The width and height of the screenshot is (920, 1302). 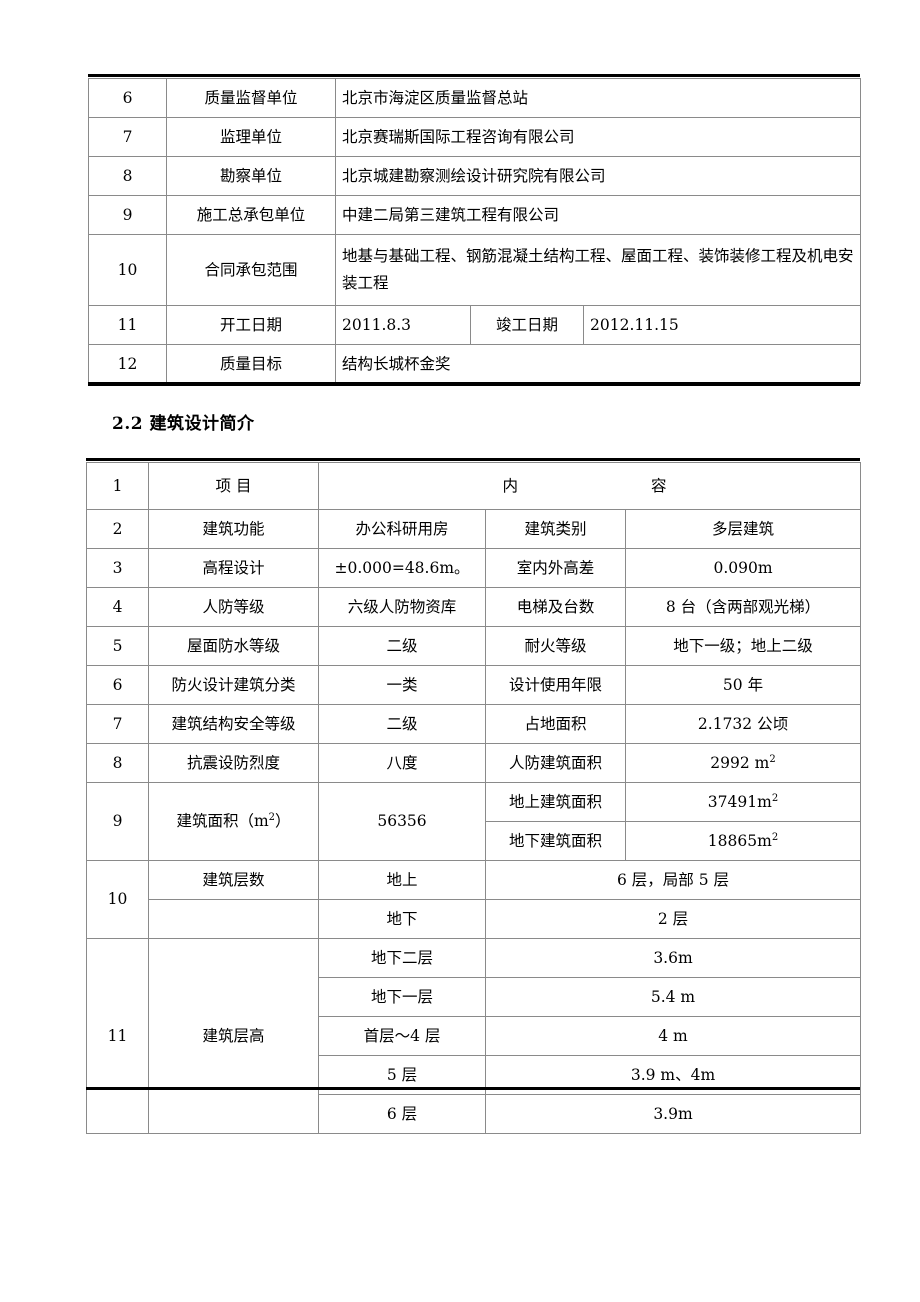 I want to click on table1-bottom-rule, so click(x=474, y=384).